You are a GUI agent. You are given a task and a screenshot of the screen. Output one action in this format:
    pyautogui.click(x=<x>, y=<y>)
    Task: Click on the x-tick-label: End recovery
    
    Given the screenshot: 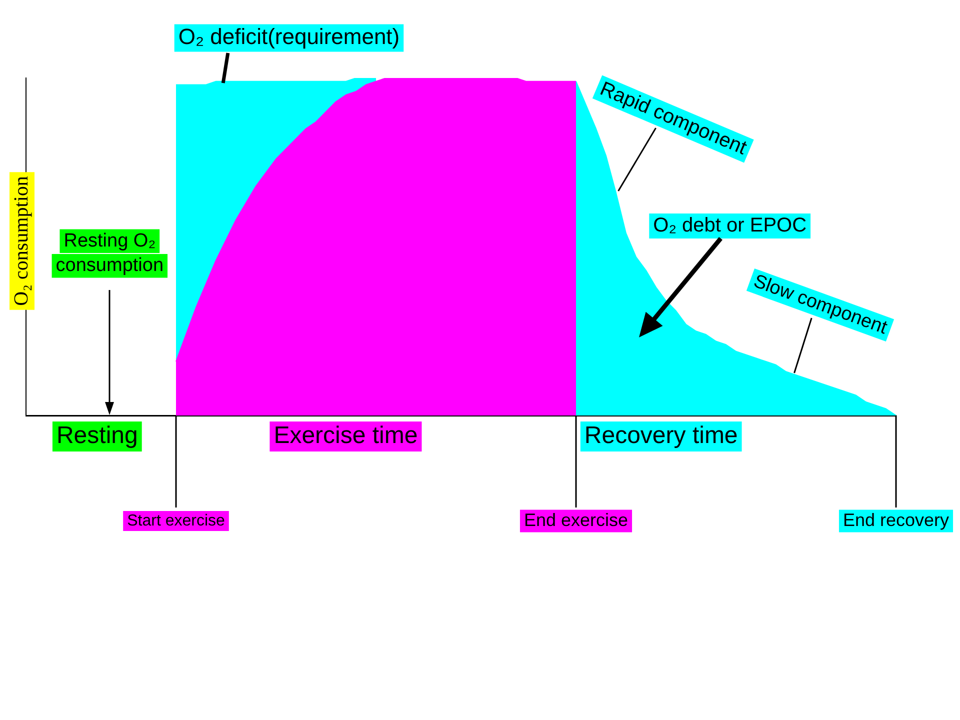 What is the action you would take?
    pyautogui.click(x=896, y=520)
    